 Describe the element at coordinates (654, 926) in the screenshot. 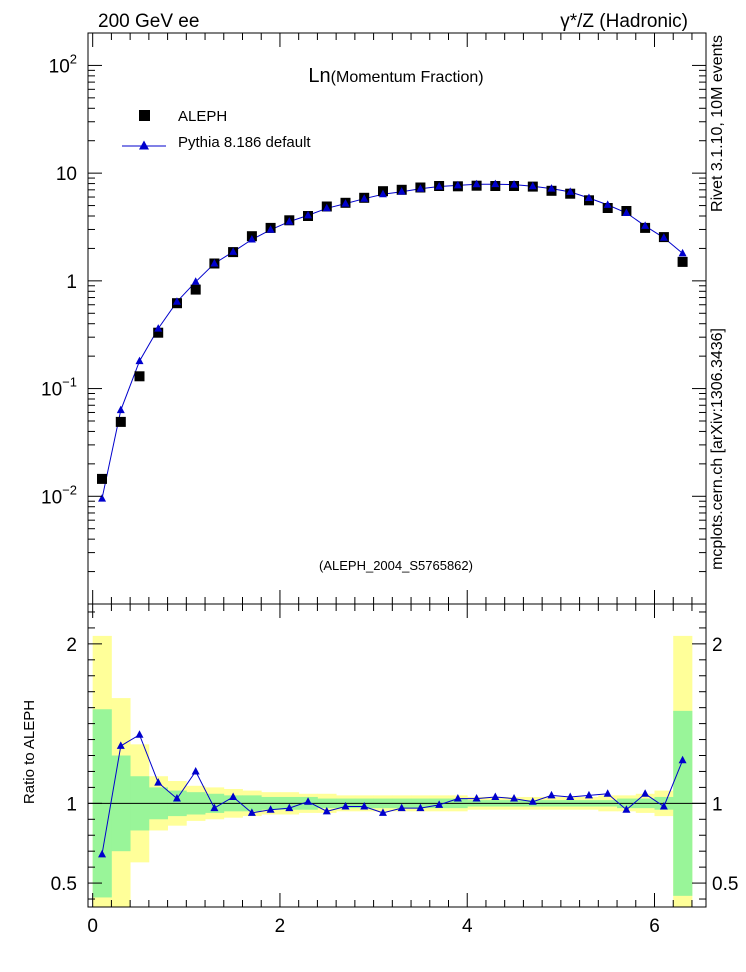

I see `x-tick-label: 6` at that location.